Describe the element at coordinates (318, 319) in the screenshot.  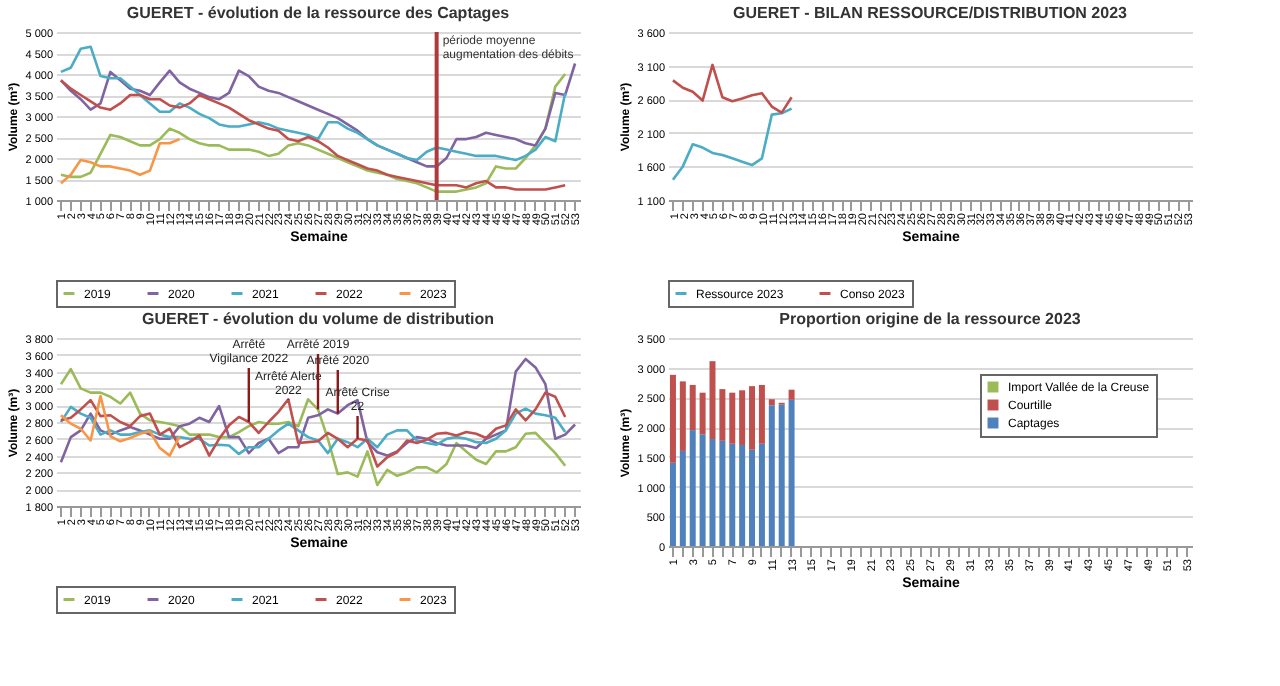
I see `chart-title: GUERET - évolution du volume de distribution` at that location.